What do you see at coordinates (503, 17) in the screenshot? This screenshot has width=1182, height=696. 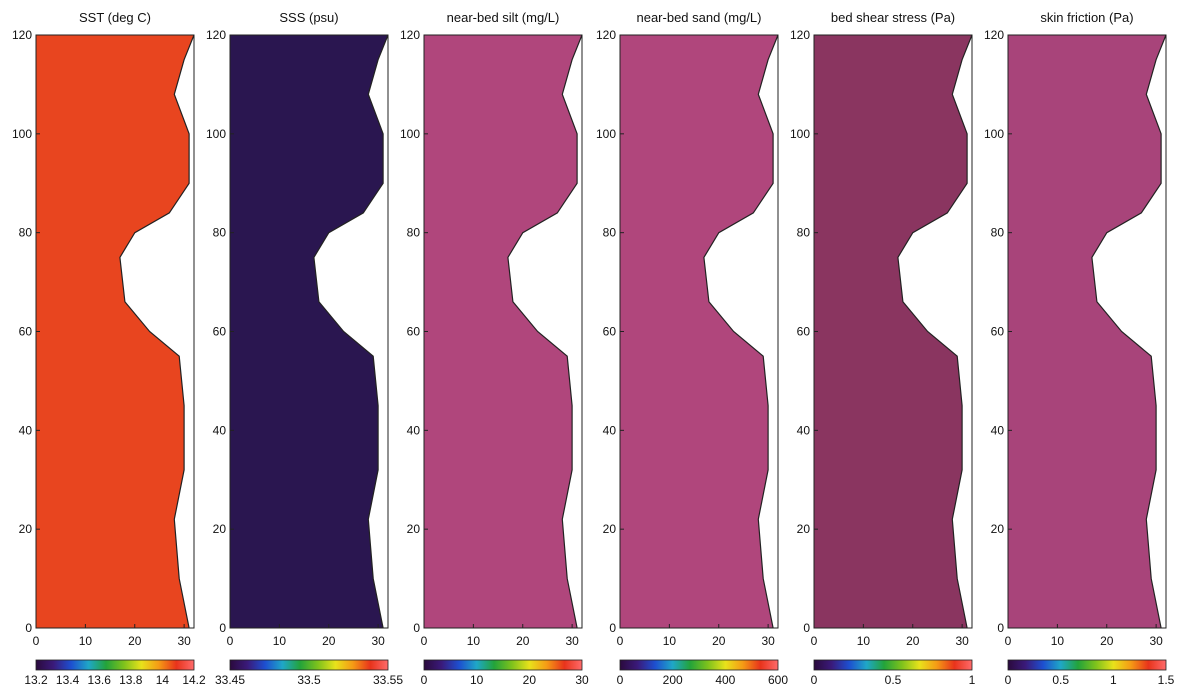 I see `panel-title: near-bed silt (mg/L)` at bounding box center [503, 17].